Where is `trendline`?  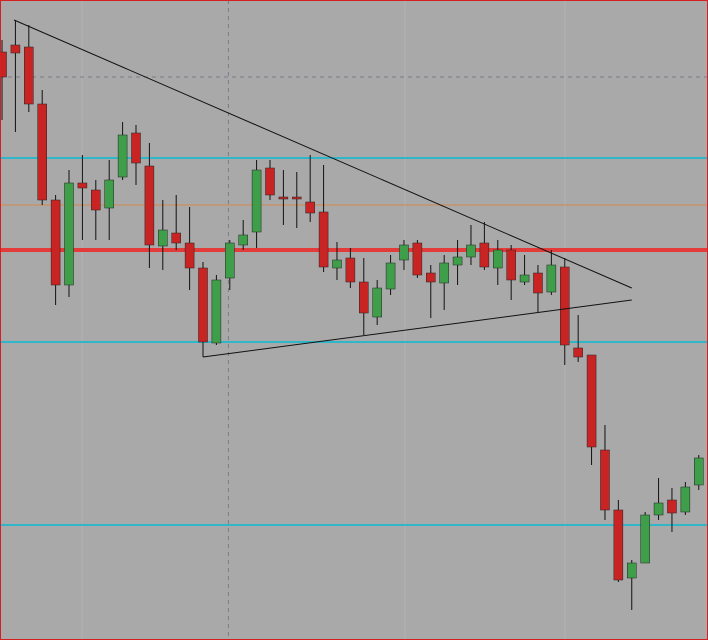
trendline is located at coordinates (417, 328).